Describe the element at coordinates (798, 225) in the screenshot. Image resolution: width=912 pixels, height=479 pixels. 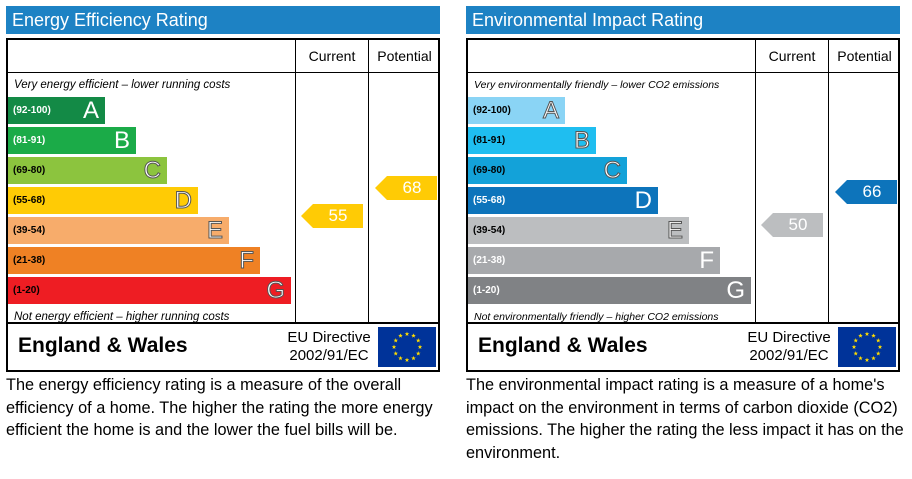
I see `current-rating-value: 50` at that location.